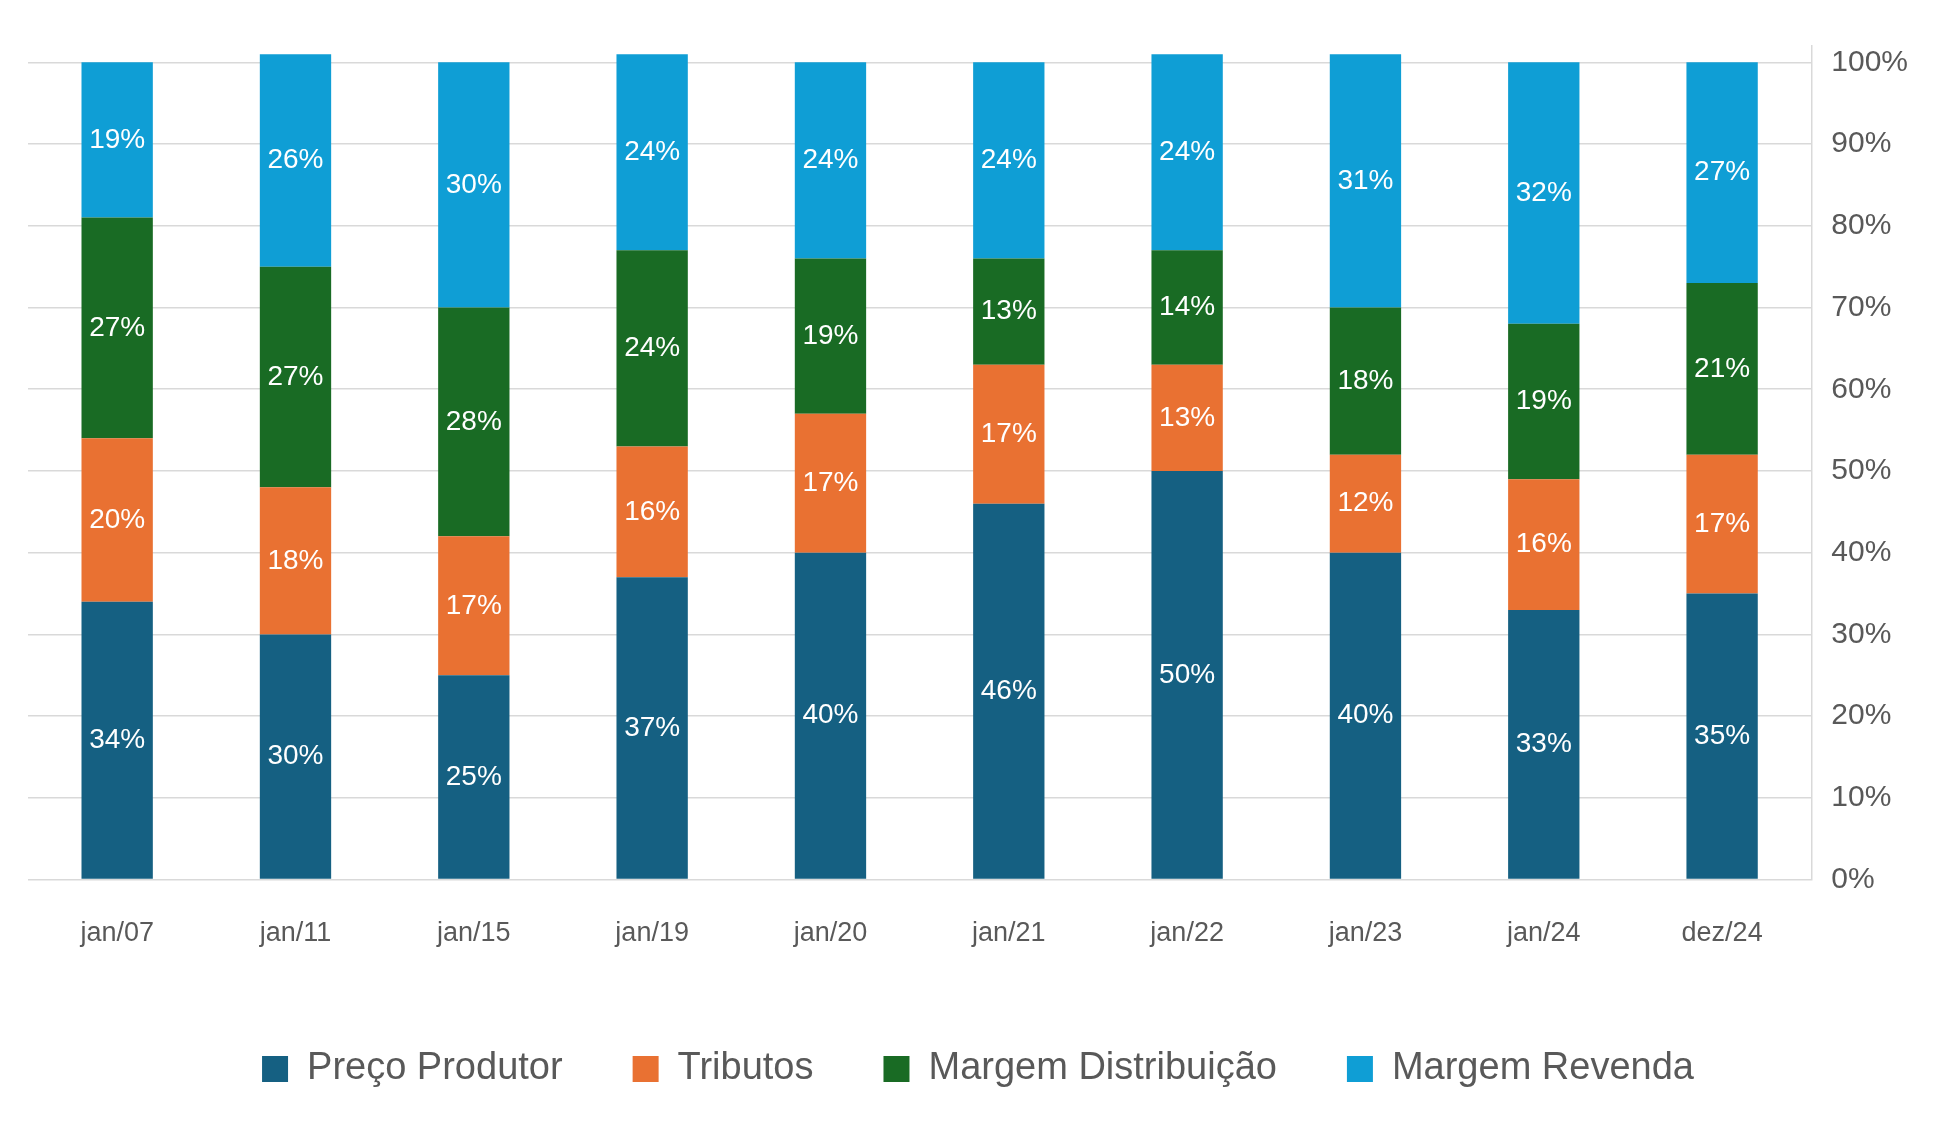 This screenshot has height=1123, width=1959. What do you see at coordinates (1722, 932) in the screenshot?
I see `x-tick-label: dez/24` at bounding box center [1722, 932].